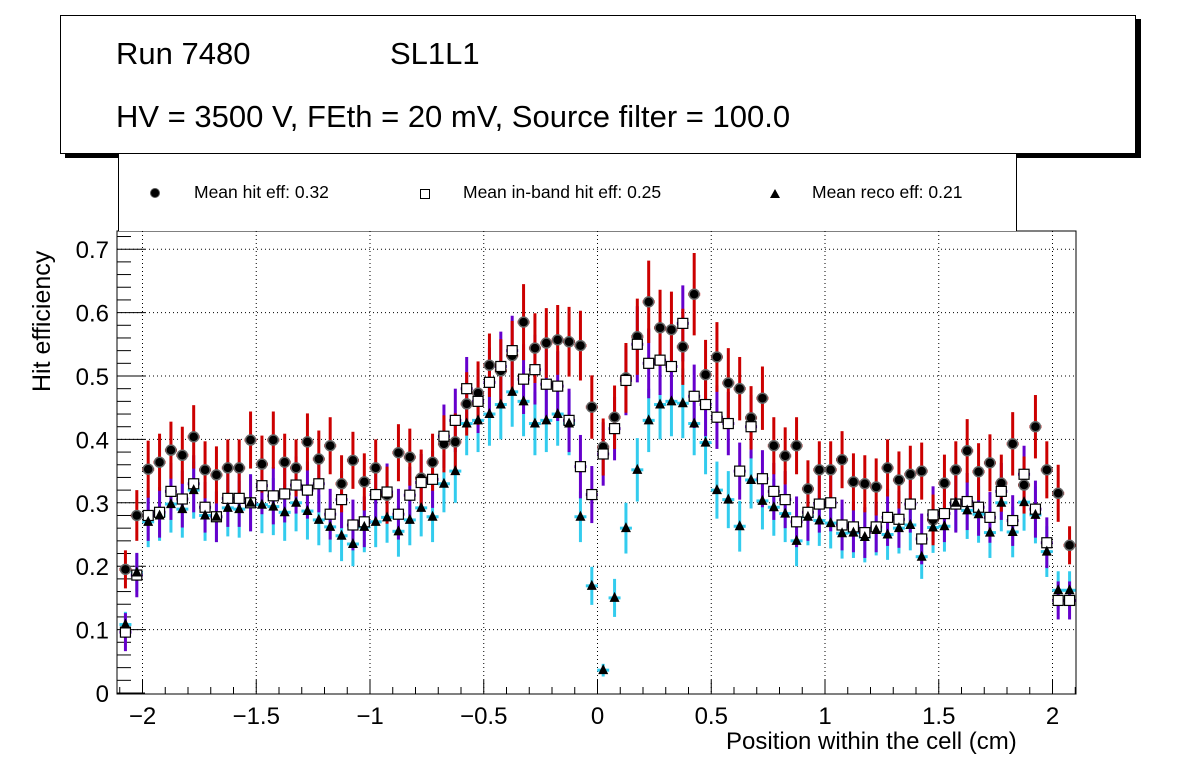 This screenshot has height=772, width=1196. I want to click on y-tick-label: 0, so click(102, 694).